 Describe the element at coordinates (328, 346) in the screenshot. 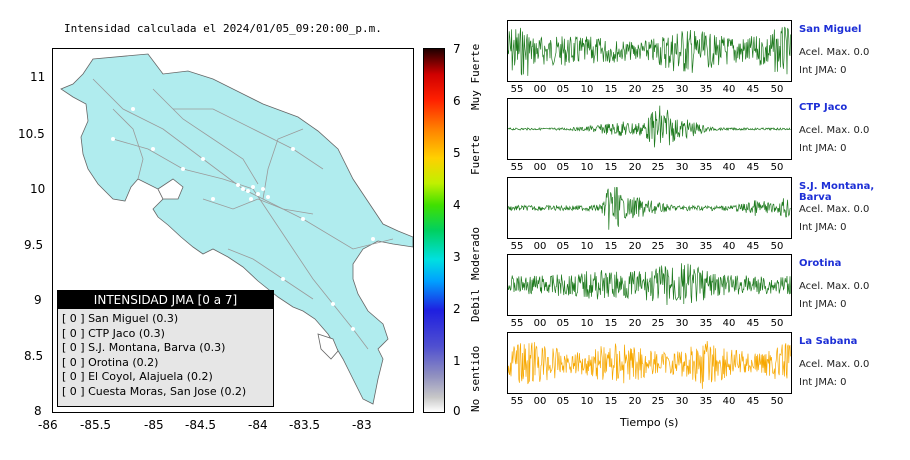

I see `osa-peninsula` at that location.